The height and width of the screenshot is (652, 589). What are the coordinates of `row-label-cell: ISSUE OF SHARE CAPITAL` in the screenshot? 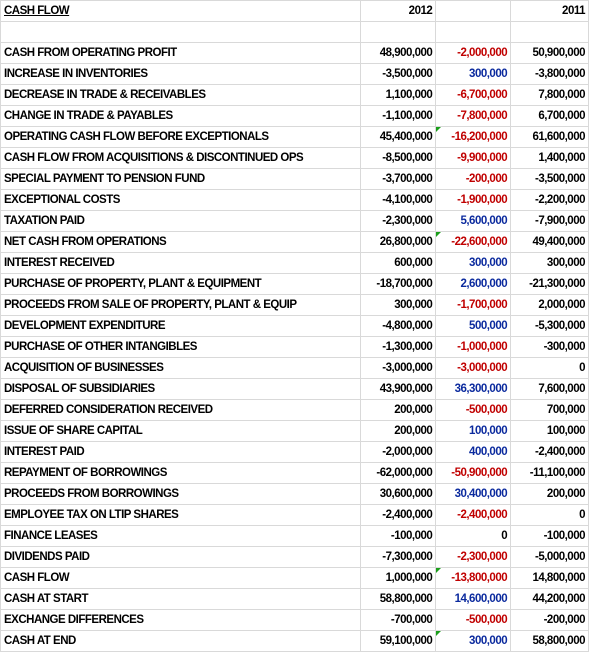 It's located at (181, 431).